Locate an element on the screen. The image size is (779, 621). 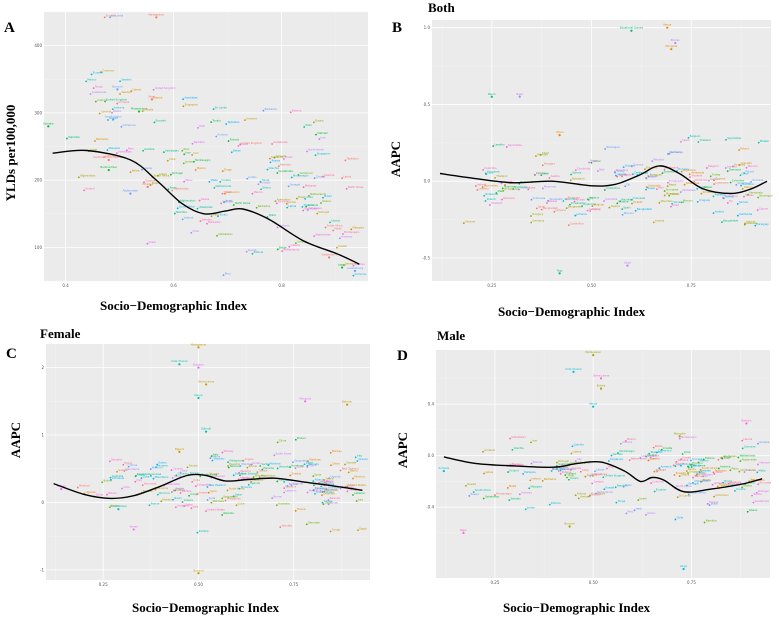
country-label: Czechia is located at coordinates (106, 112).